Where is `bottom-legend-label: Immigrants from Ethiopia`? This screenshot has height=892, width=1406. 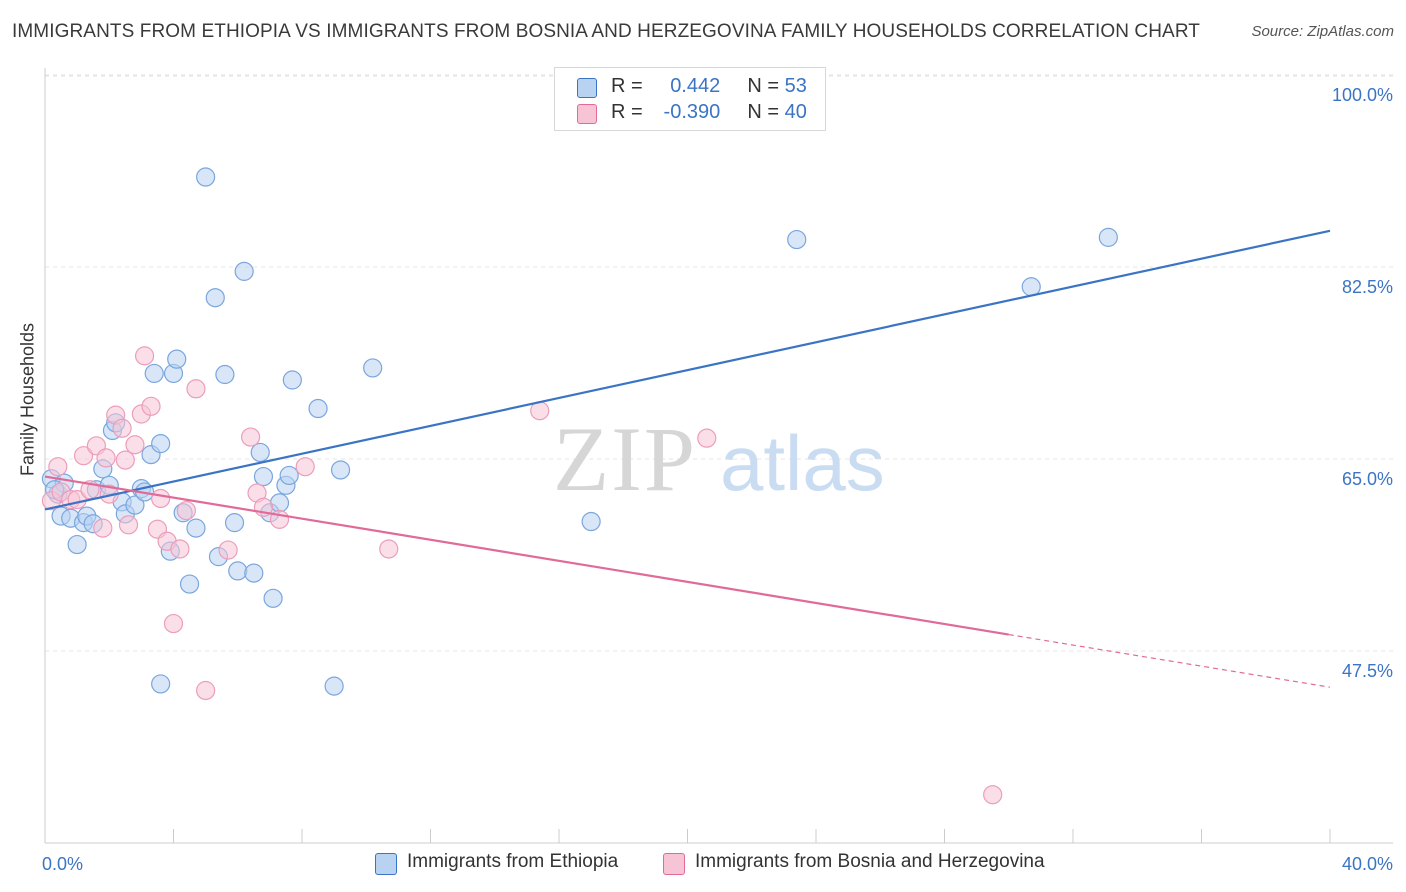 bottom-legend-label: Immigrants from Ethiopia is located at coordinates (513, 861).